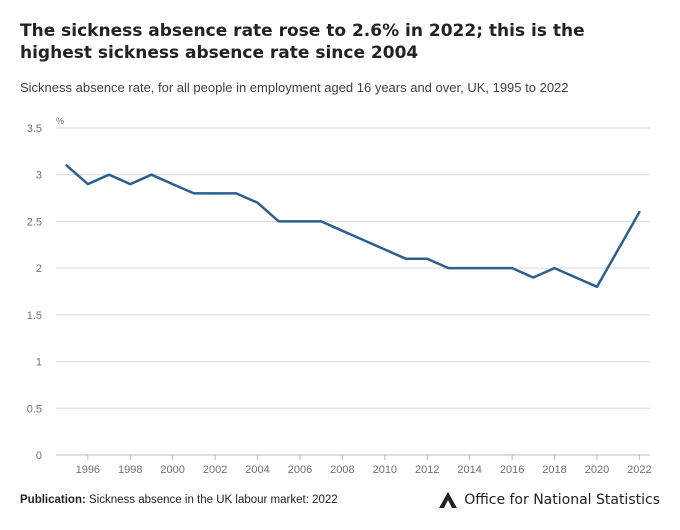 The width and height of the screenshot is (680, 530). What do you see at coordinates (639, 470) in the screenshot?
I see `x-tick-label: 2022` at bounding box center [639, 470].